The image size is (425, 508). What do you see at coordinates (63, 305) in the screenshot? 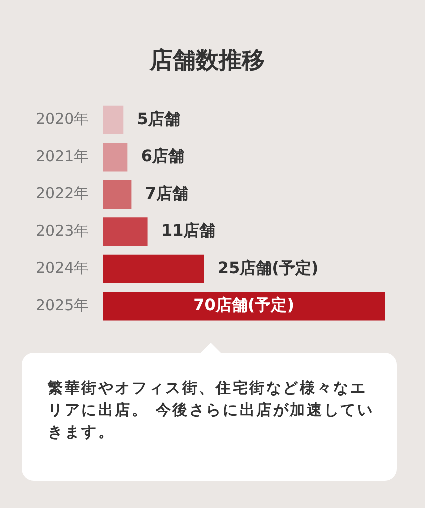
I see `y-tick-label: 2025年` at bounding box center [63, 305].